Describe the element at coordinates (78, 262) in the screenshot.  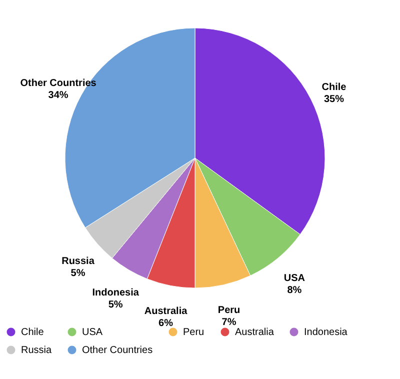
I see `slice-label: Russia` at that location.